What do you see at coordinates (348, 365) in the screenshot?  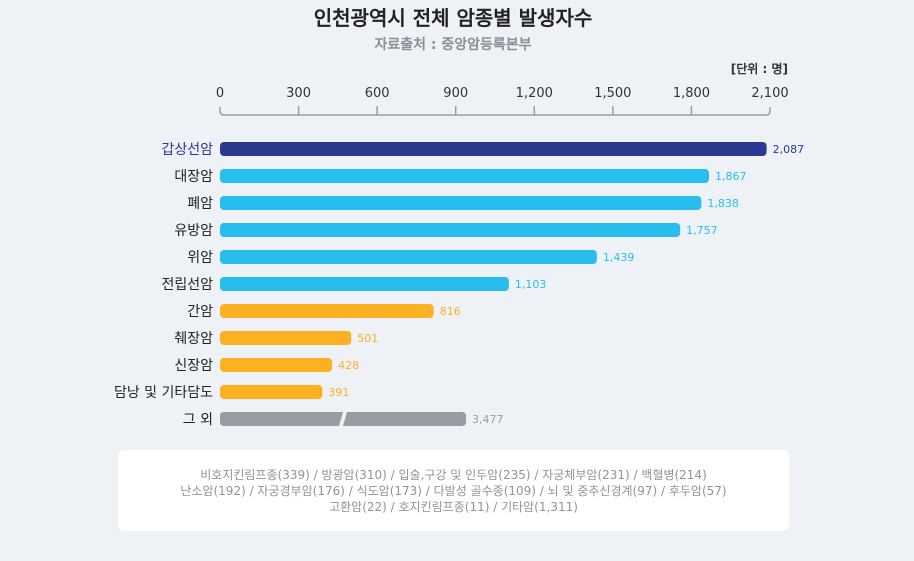 I see `value-label: 428` at bounding box center [348, 365].